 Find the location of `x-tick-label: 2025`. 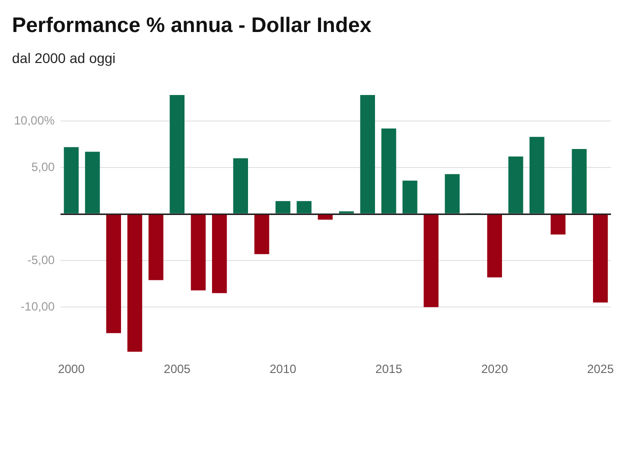

x-tick-label: 2025 is located at coordinates (600, 369).